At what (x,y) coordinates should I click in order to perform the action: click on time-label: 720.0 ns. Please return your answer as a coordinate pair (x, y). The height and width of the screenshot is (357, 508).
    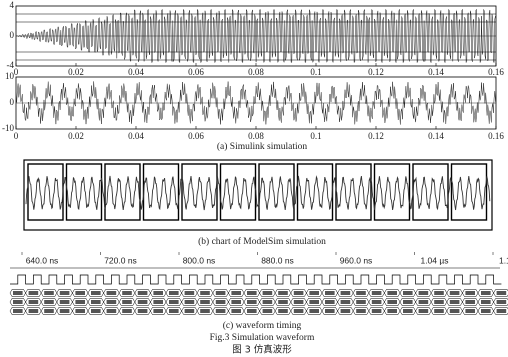
    Looking at the image, I should click on (120, 260).